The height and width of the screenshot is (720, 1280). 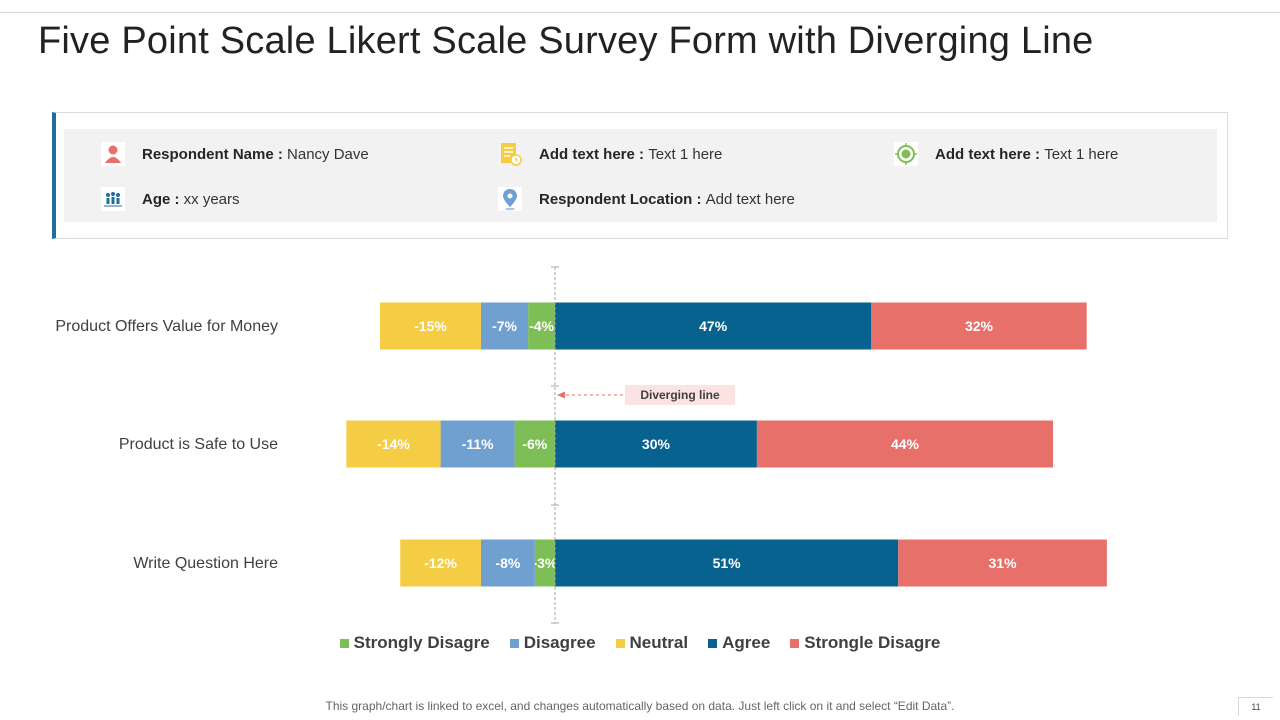 I want to click on add-text-label-1: Add text here :, so click(x=592, y=154).